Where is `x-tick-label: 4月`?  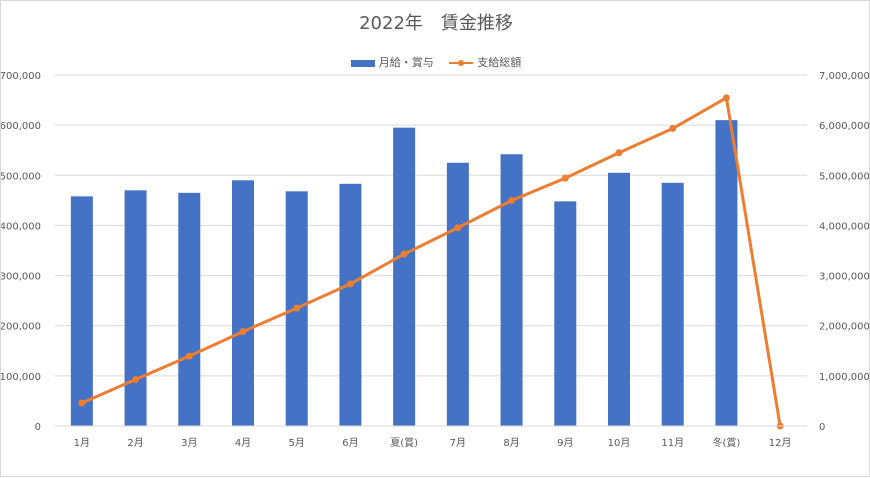 x-tick-label: 4月 is located at coordinates (243, 443).